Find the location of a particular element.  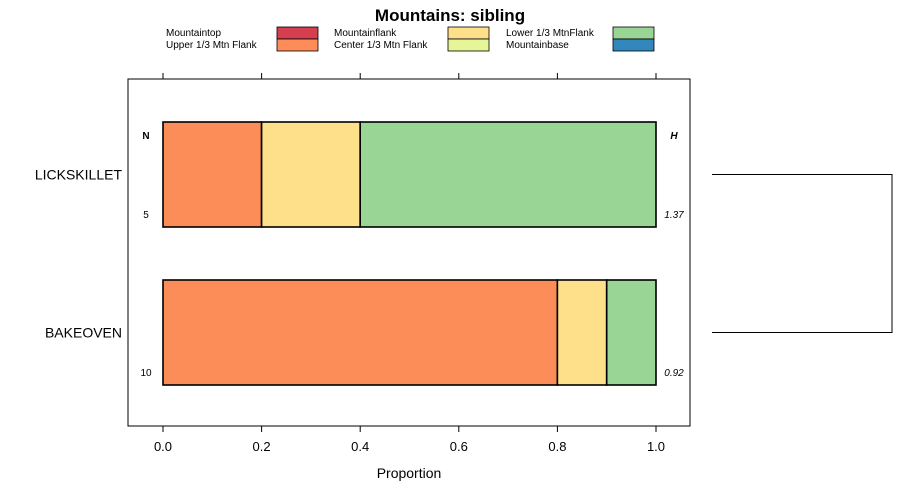

x-tick-label: 0.2 is located at coordinates (262, 446).